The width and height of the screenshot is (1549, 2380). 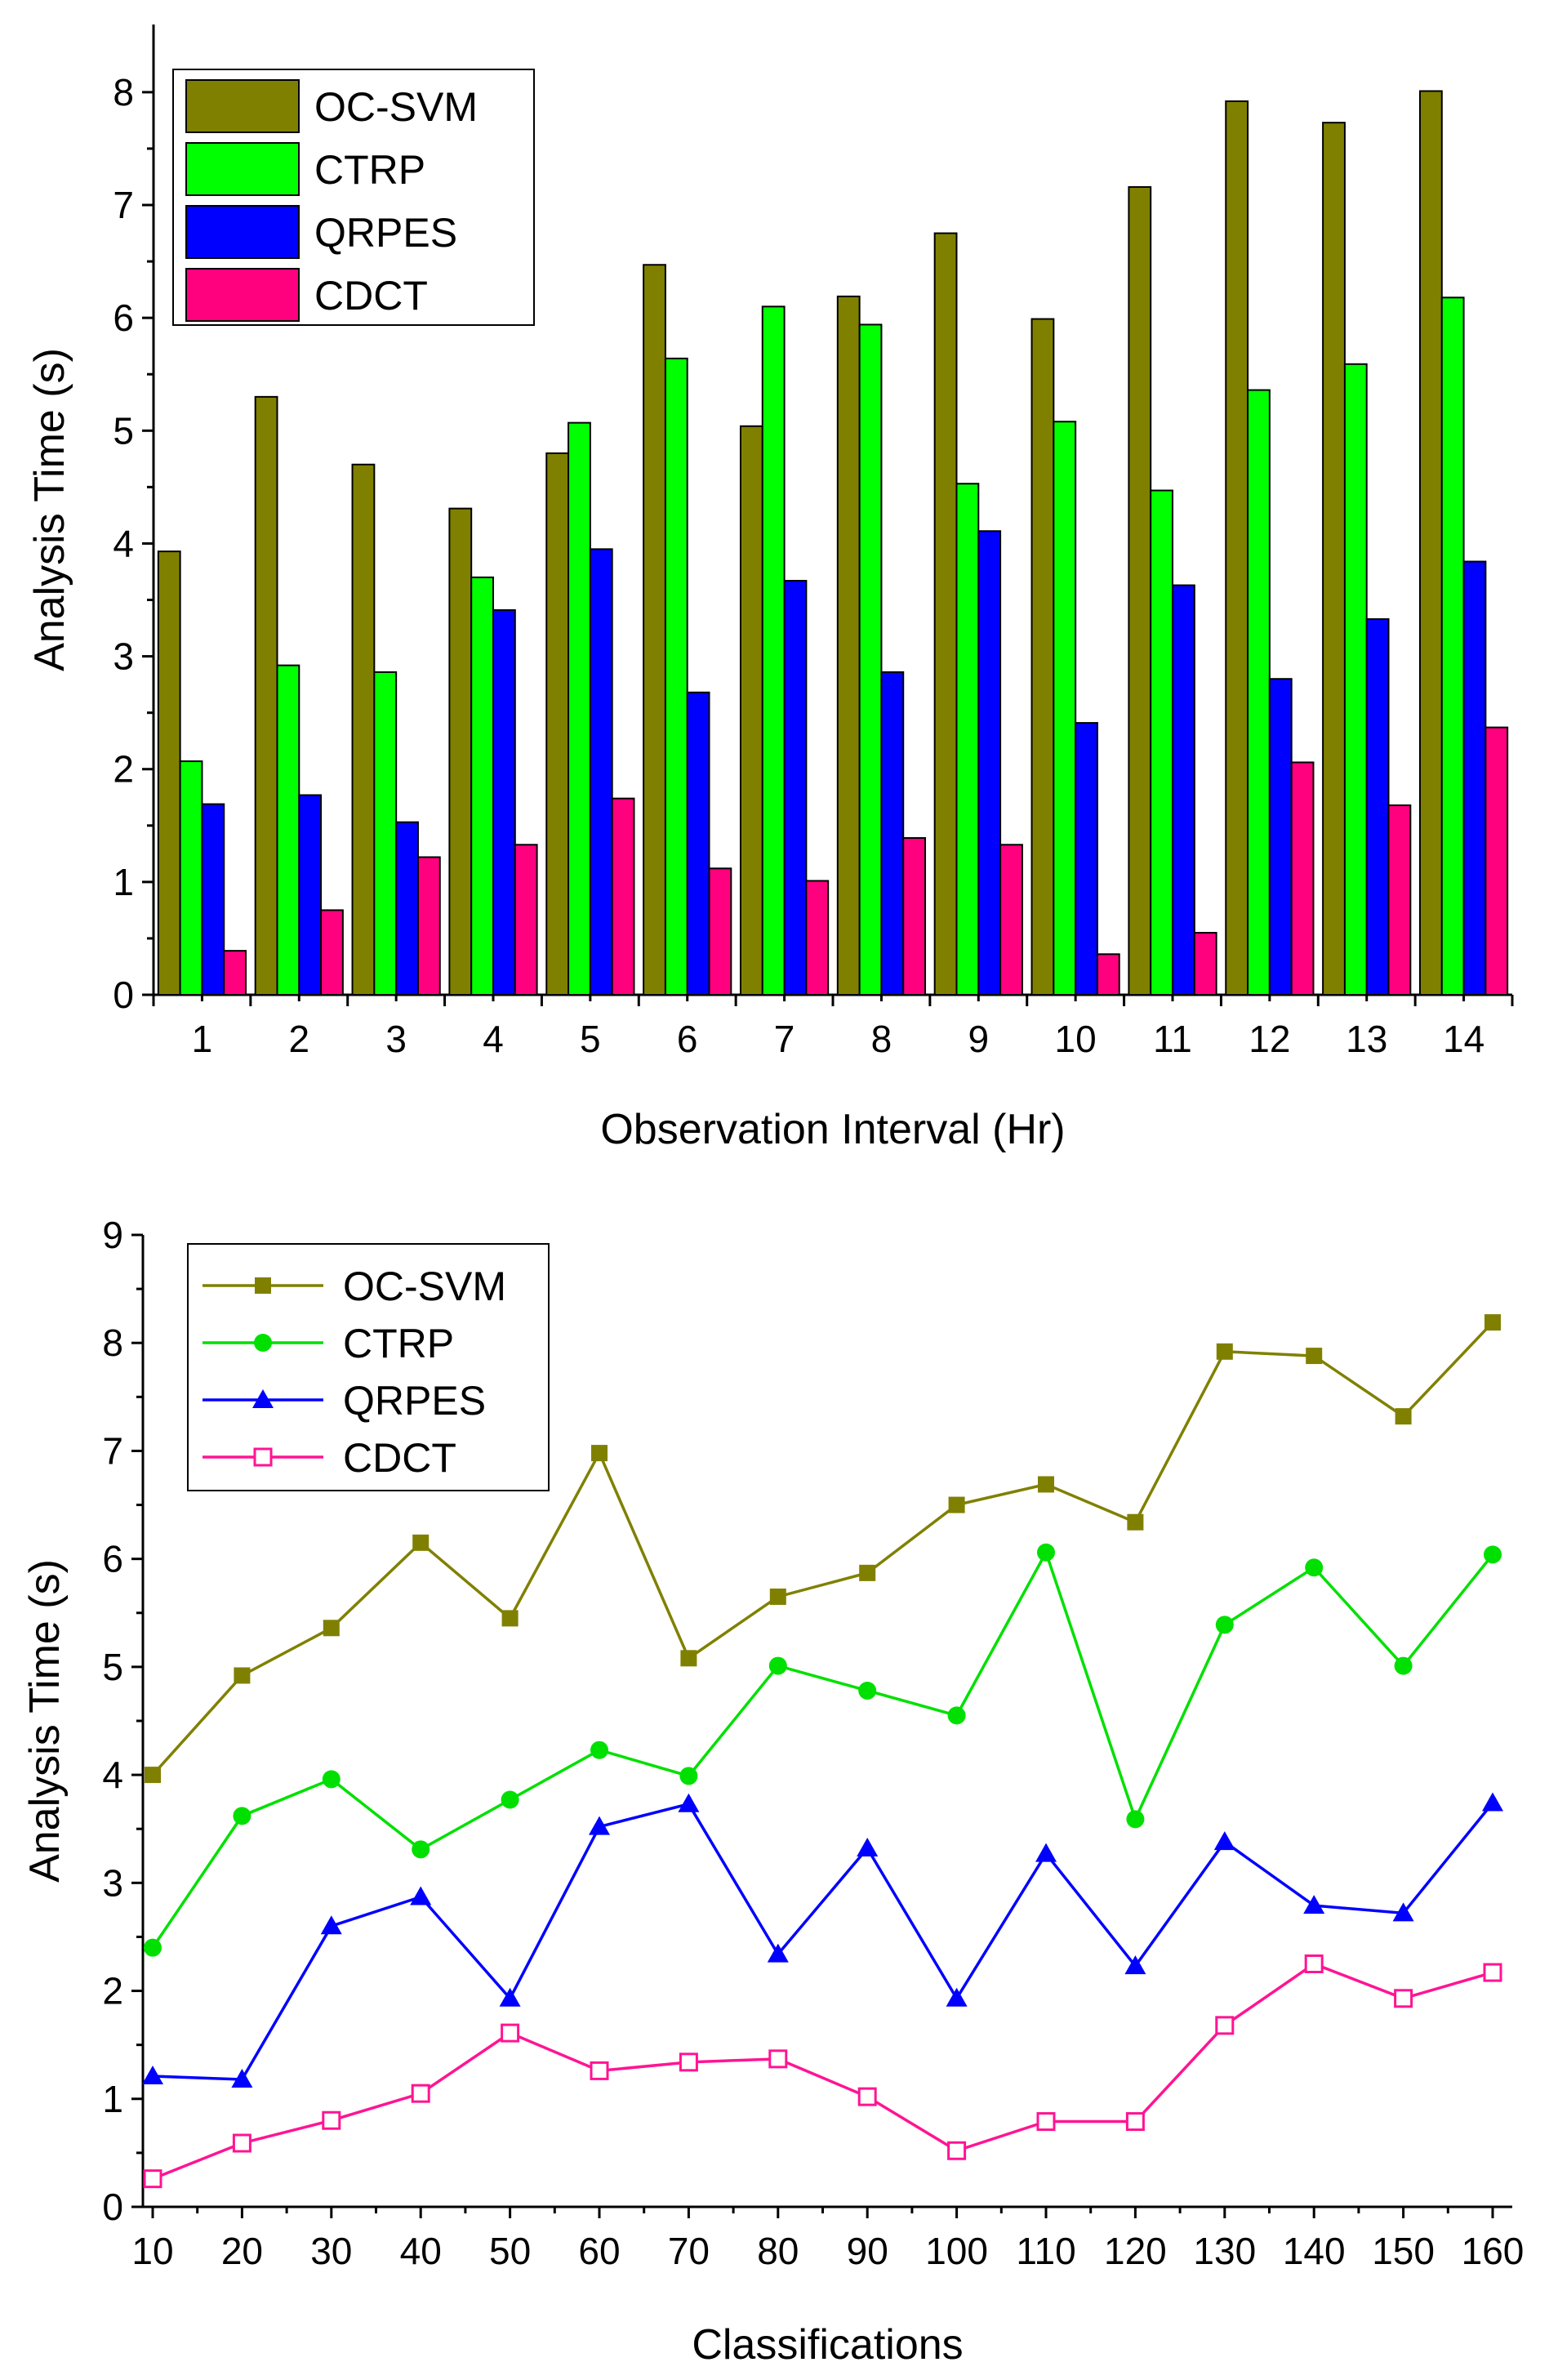 What do you see at coordinates (590, 1039) in the screenshot?
I see `x-tick-label: 5` at bounding box center [590, 1039].